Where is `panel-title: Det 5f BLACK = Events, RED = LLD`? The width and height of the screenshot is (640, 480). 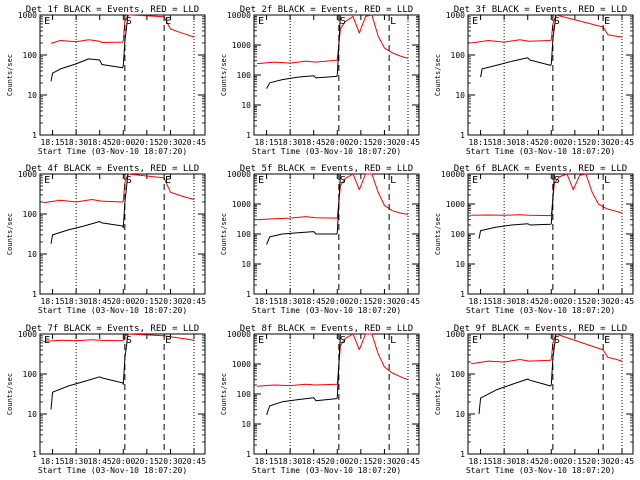
panel-title: Det 5f BLACK = Events, RED = LLD is located at coordinates (326, 169).